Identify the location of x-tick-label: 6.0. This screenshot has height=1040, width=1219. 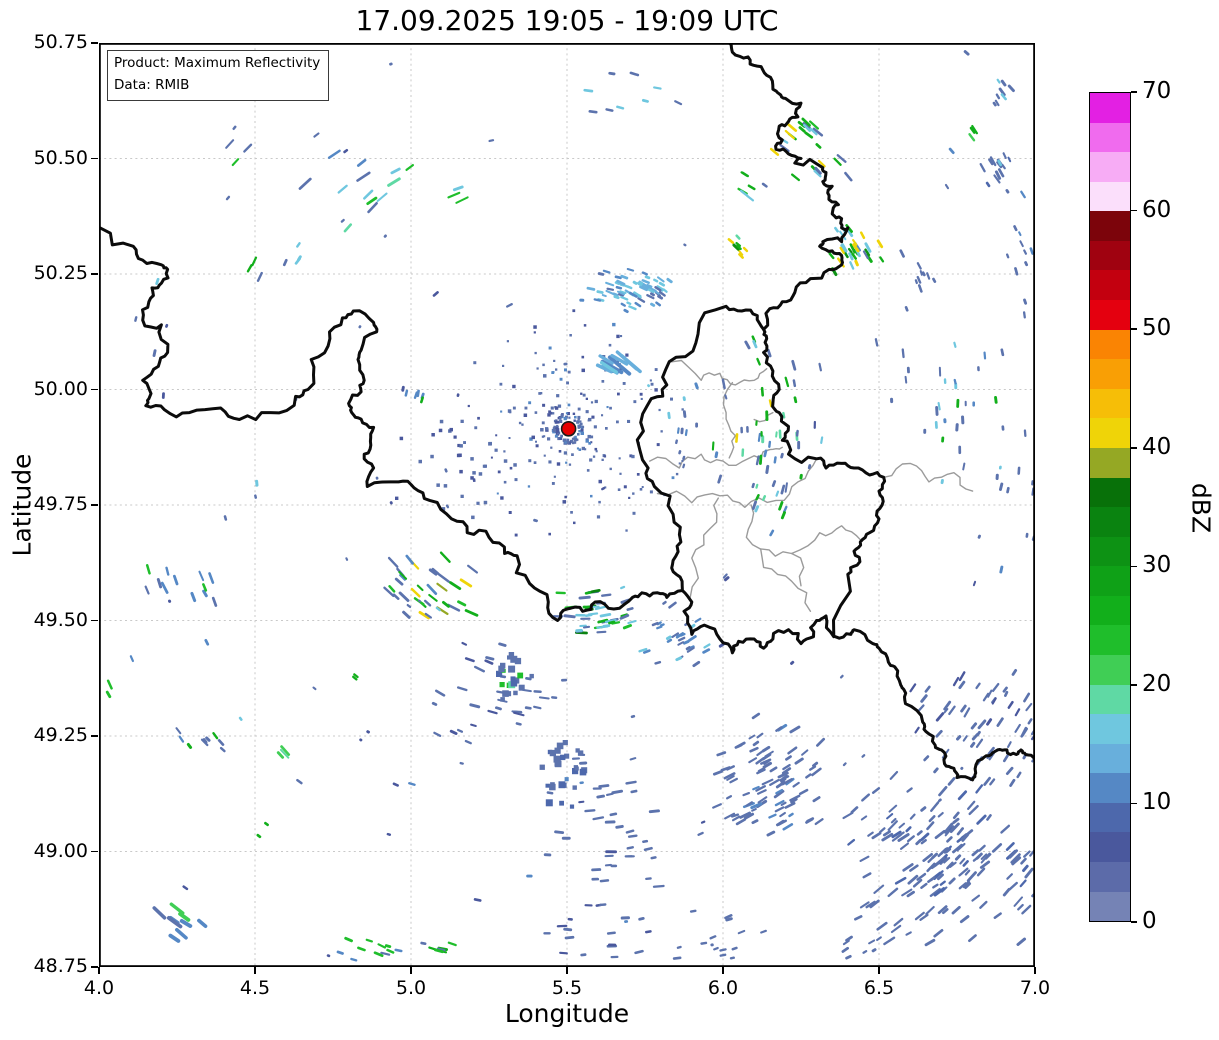
(723, 988).